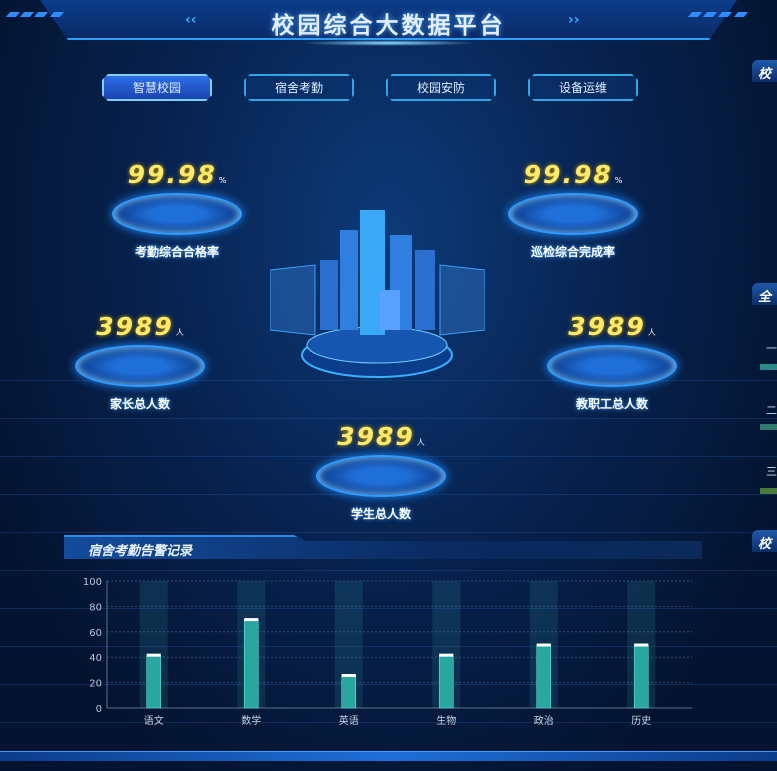 The height and width of the screenshot is (771, 777). What do you see at coordinates (299, 87) in the screenshot?
I see `tab-dorm-attendance: 宿舍考勤` at bounding box center [299, 87].